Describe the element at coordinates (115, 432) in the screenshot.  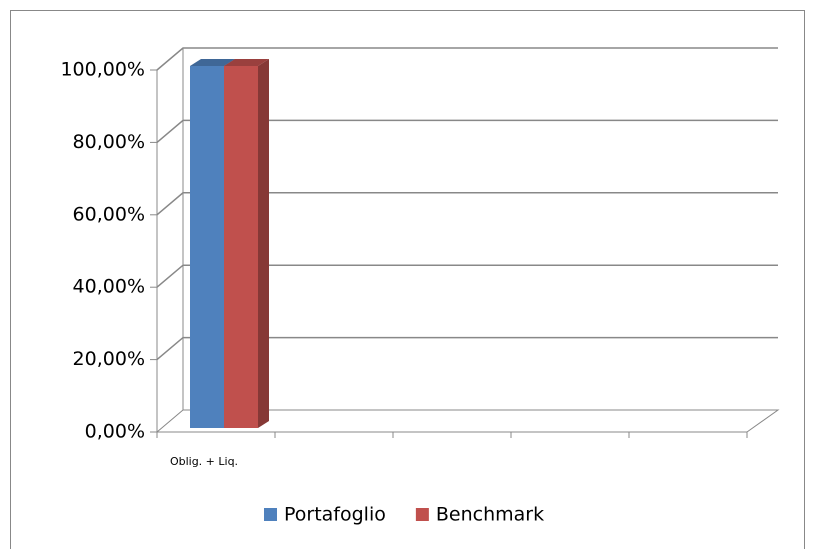
I see `y-tick-label: 0,00%` at that location.